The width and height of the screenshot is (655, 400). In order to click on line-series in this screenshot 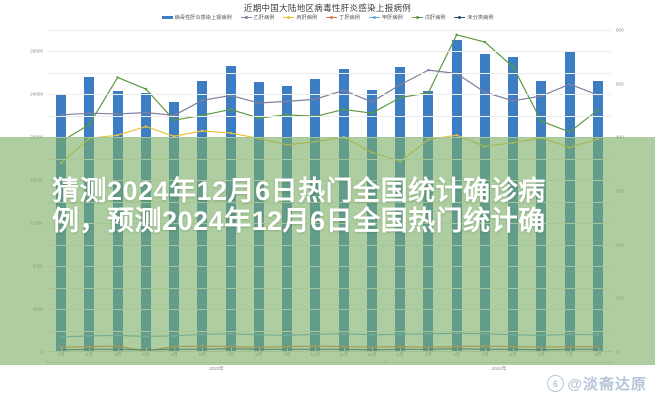, I will do `click(330, 92)`.